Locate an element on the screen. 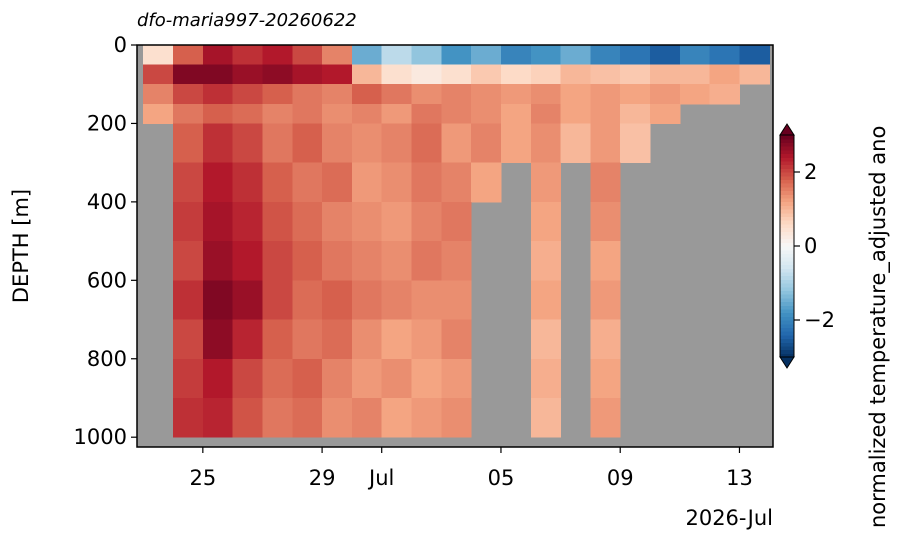 The height and width of the screenshot is (540, 900). colorbar-tick-label: 2 is located at coordinates (810, 172).